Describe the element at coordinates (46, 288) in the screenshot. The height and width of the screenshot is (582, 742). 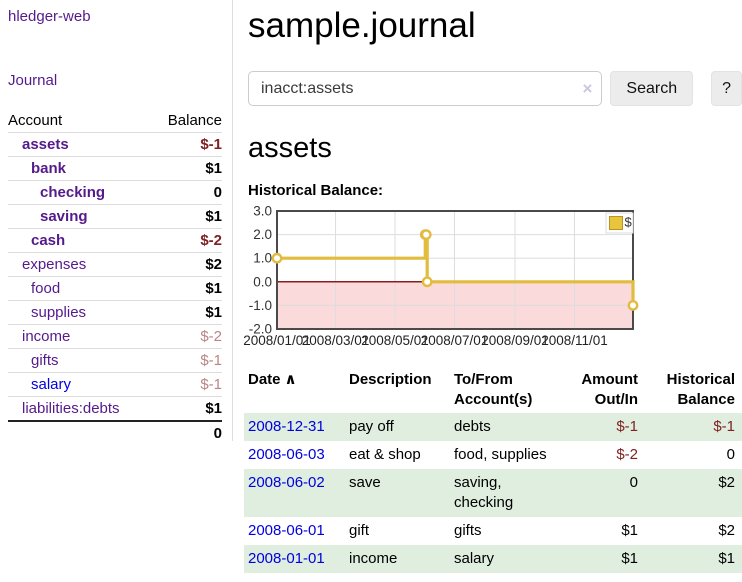
I see `account-link: food` at that location.